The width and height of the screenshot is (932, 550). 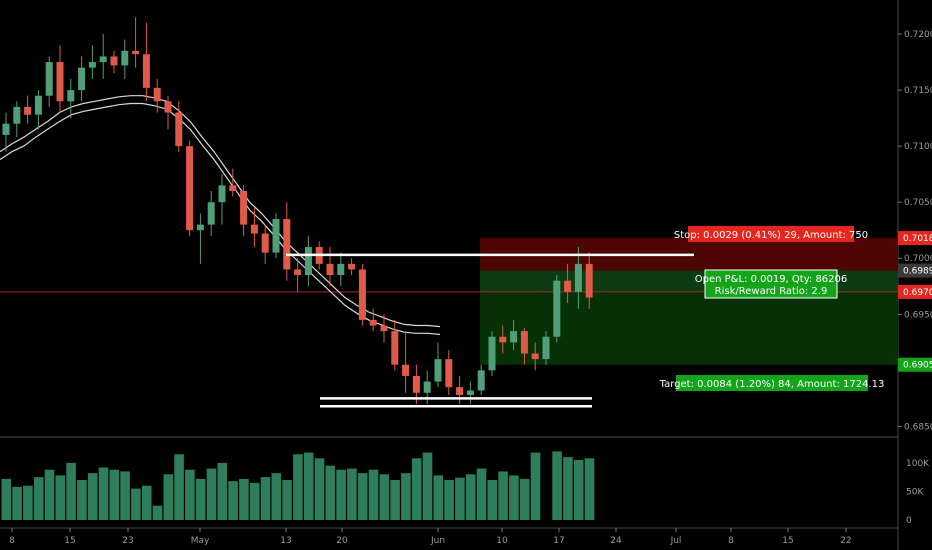 What do you see at coordinates (285, 541) in the screenshot?
I see `time-tick-label: 13` at bounding box center [285, 541].